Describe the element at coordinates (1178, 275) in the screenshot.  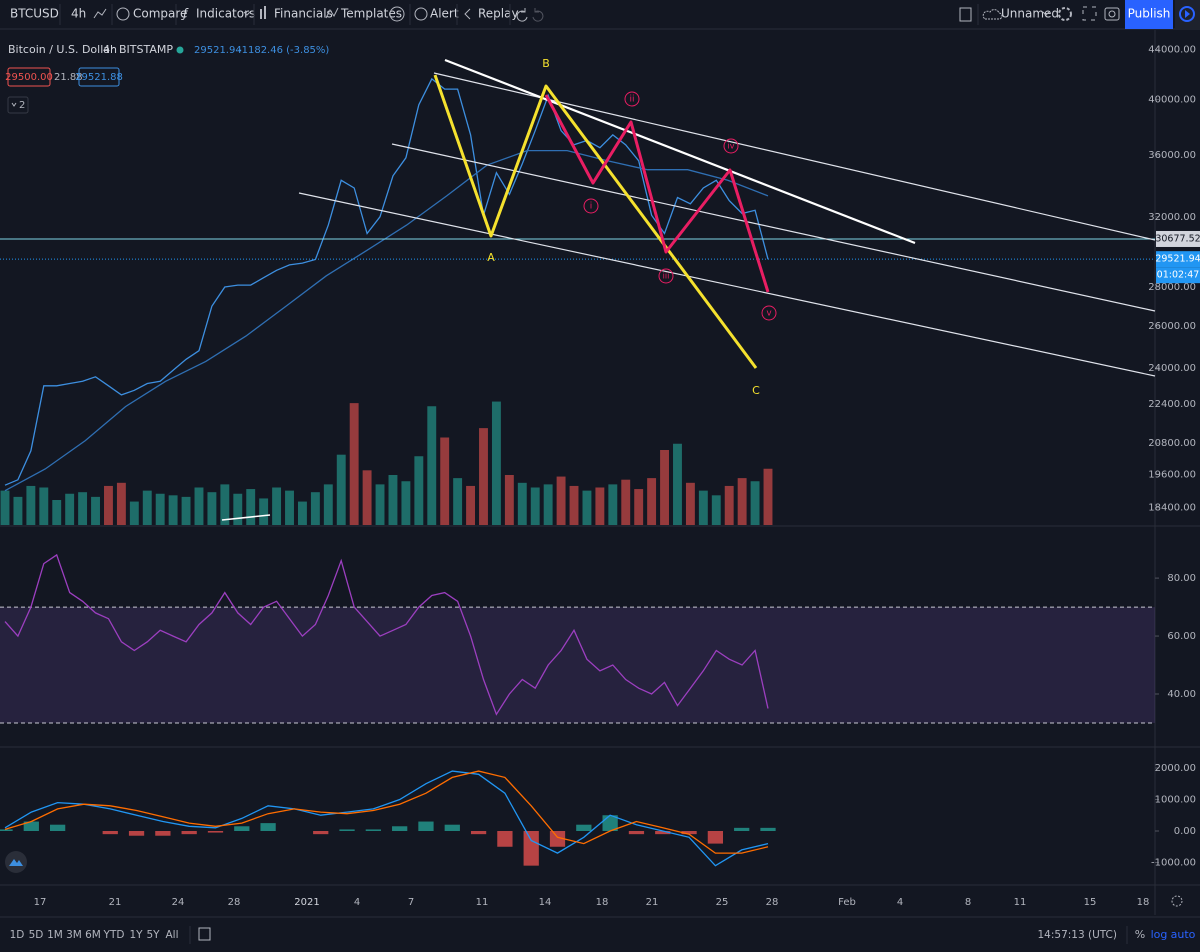
I see `countdown: 01:02:47` at that location.